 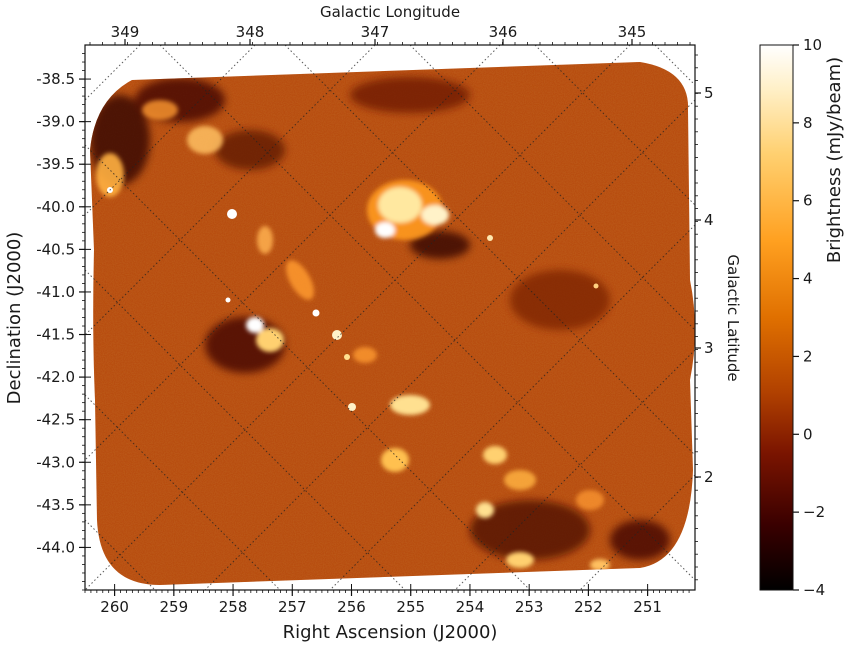 What do you see at coordinates (814, 512) in the screenshot?
I see `colorbar-tick-label: −2` at bounding box center [814, 512].